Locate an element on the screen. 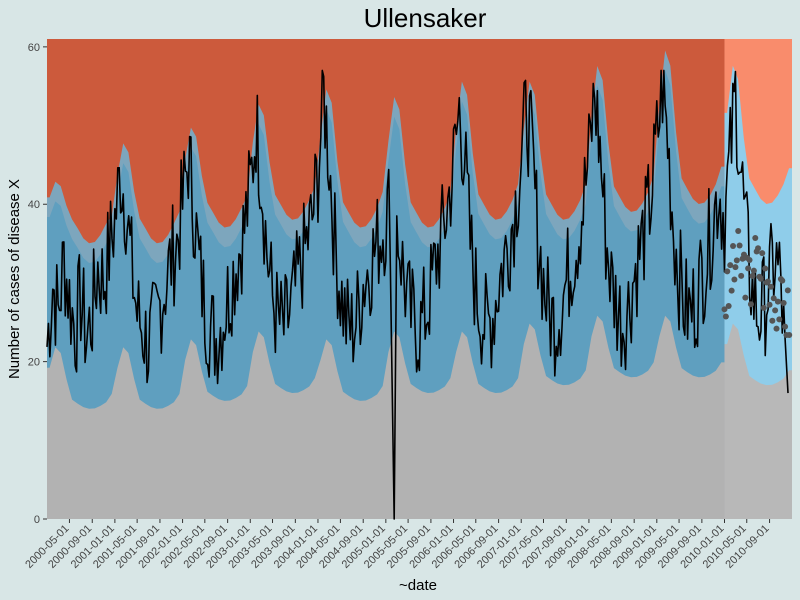  x-axis-label: ~date is located at coordinates (418, 585).